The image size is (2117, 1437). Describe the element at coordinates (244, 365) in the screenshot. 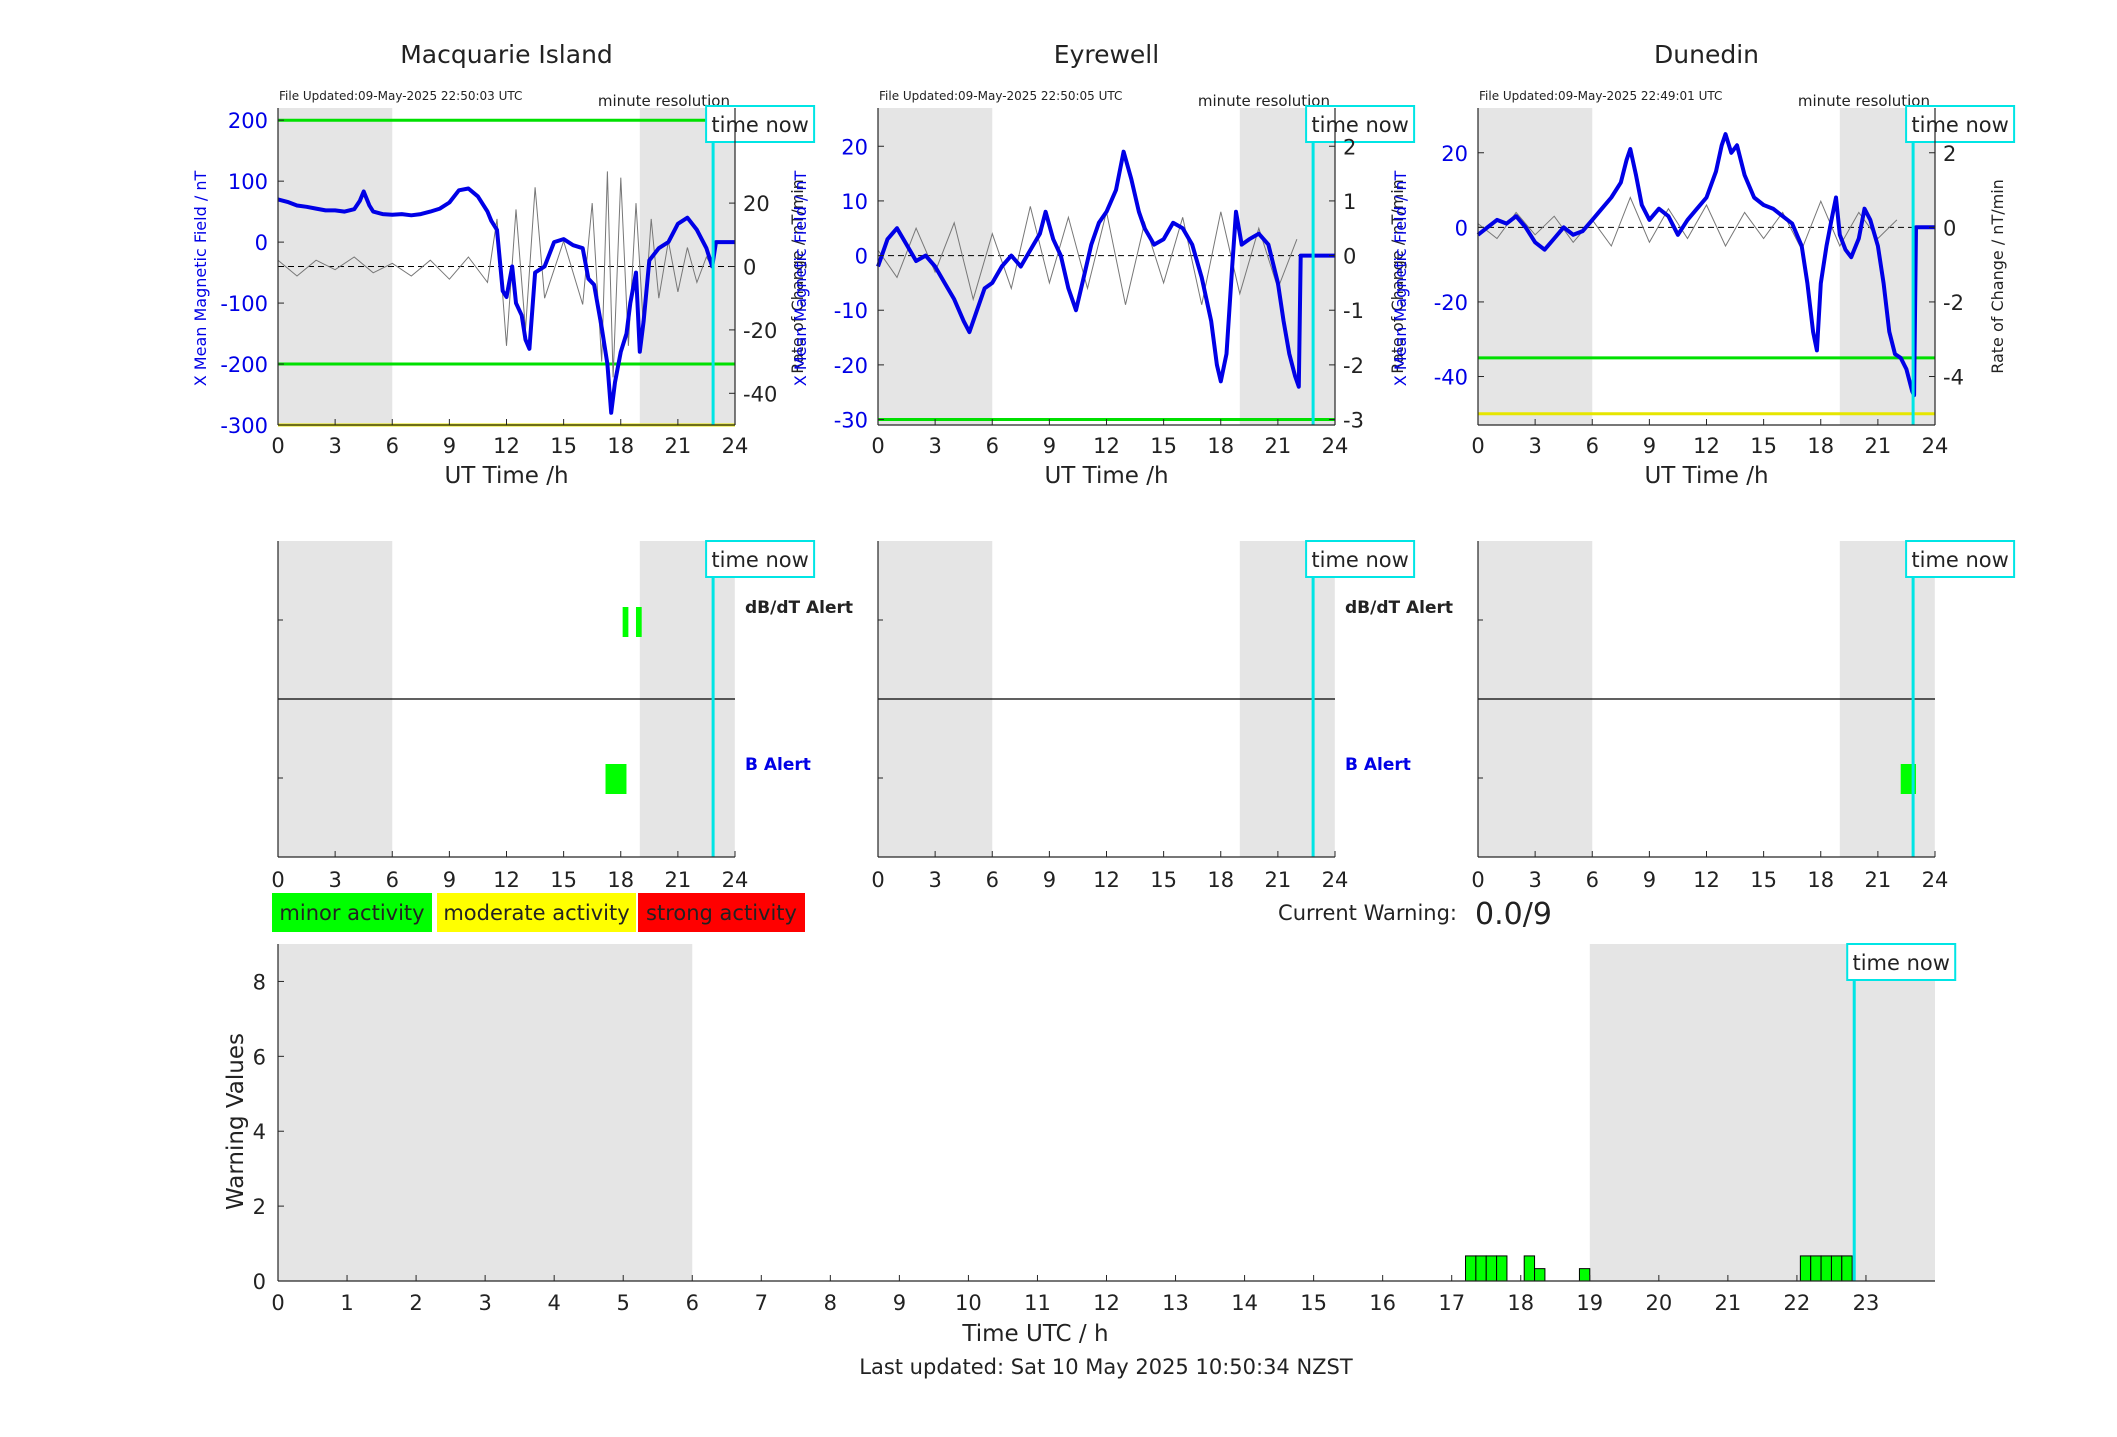

I see `left-tick-label: -200` at that location.